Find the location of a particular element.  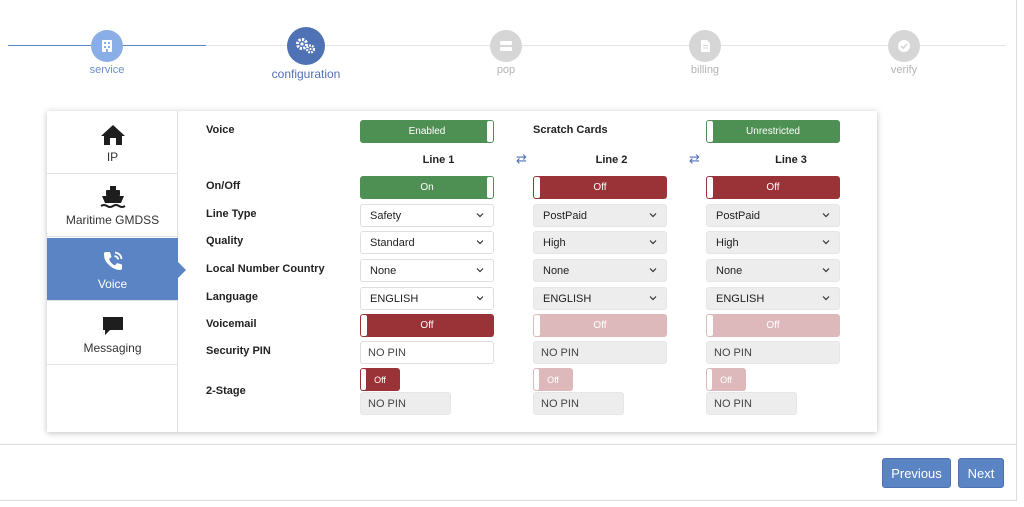

step-verify: verify is located at coordinates (904, 53).